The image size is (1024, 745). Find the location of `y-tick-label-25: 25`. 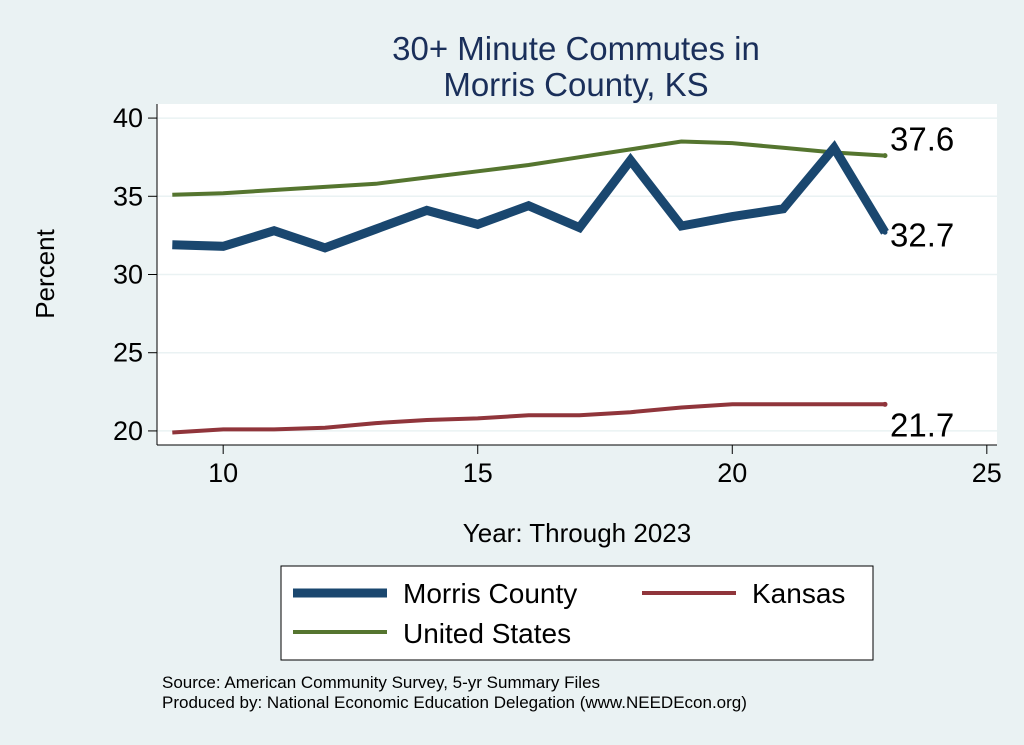

y-tick-label-25: 25 is located at coordinates (128, 353).